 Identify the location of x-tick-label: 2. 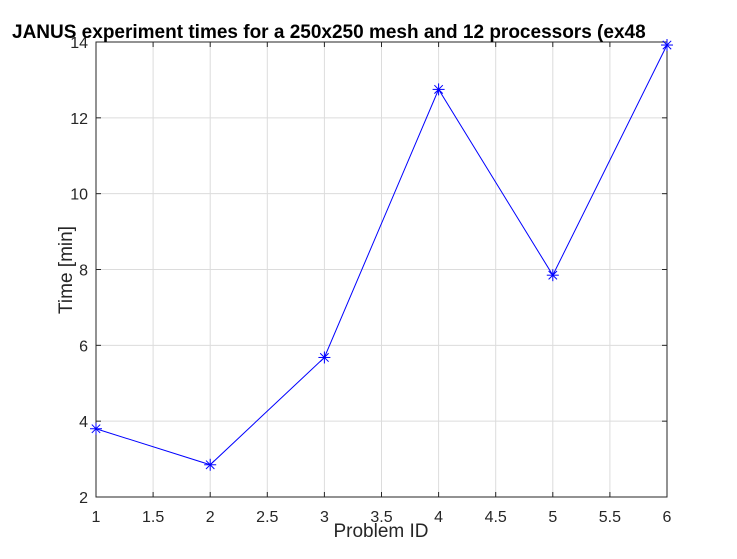
(210, 517).